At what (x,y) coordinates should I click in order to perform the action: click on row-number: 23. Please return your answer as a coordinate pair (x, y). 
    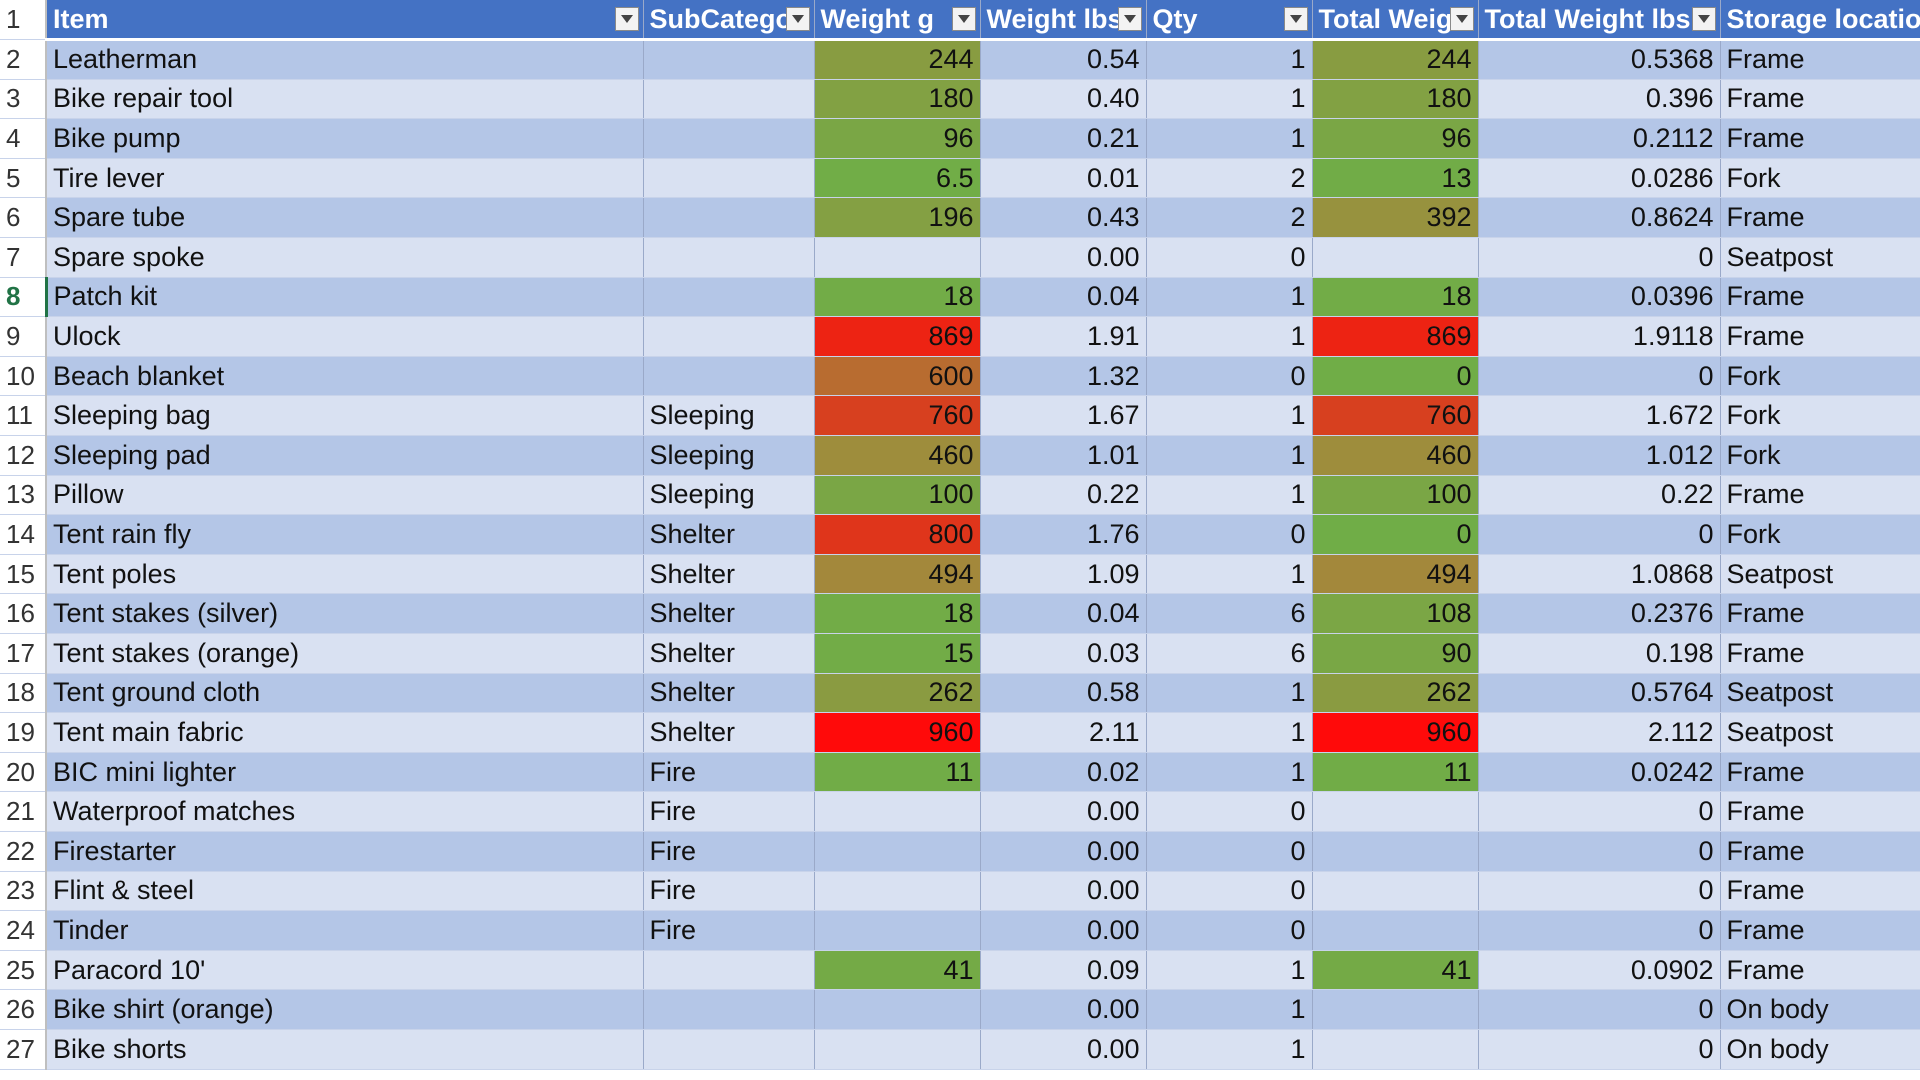
    Looking at the image, I should click on (23, 891).